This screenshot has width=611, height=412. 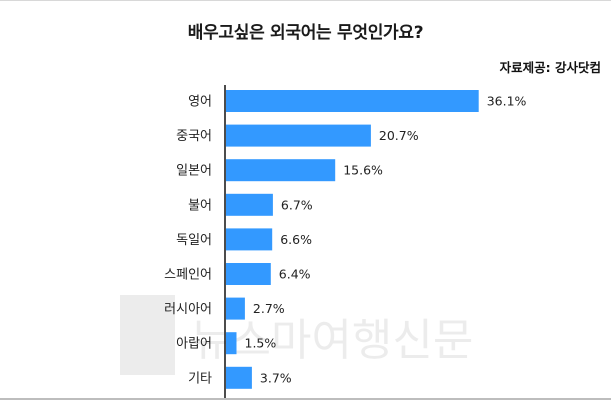 What do you see at coordinates (194, 171) in the screenshot?
I see `category-label-2: 일본어` at bounding box center [194, 171].